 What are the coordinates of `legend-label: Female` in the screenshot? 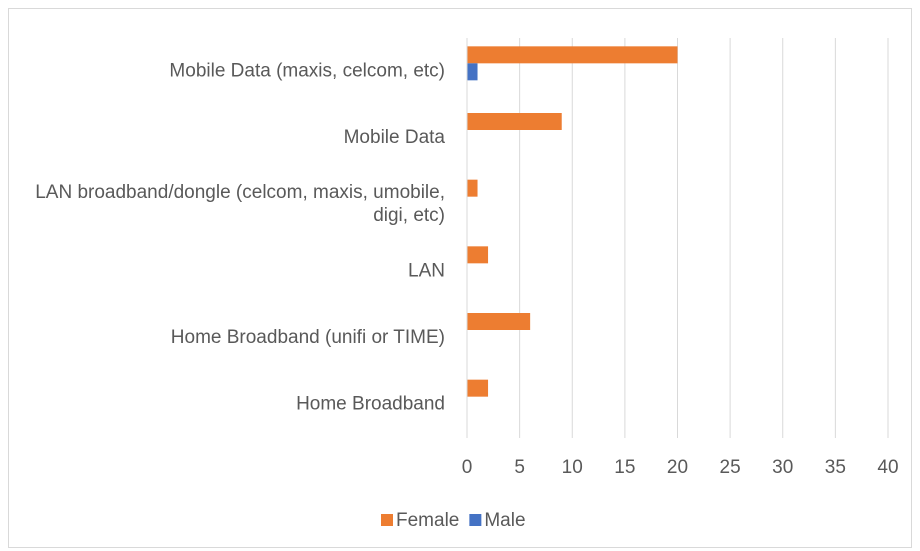 It's located at (427, 520).